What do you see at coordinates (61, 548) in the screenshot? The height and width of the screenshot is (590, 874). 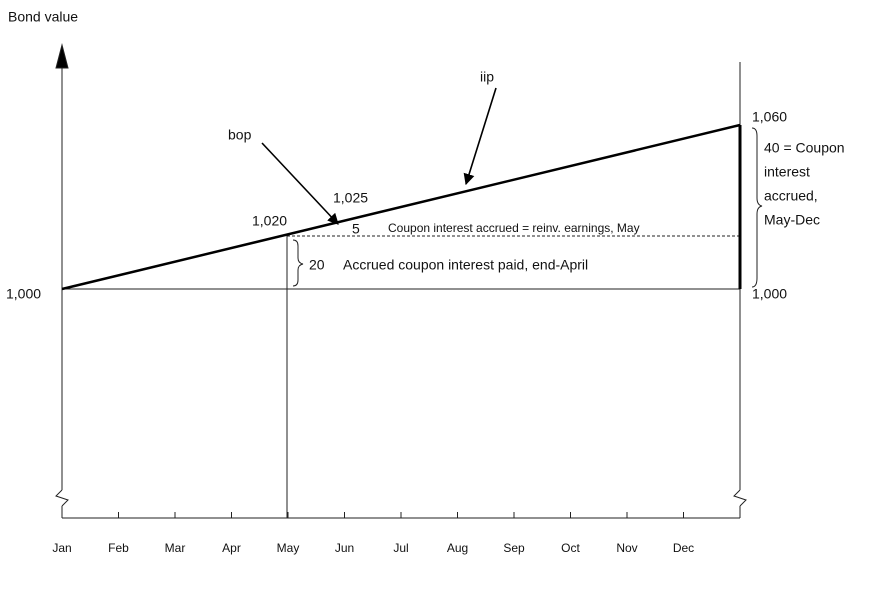 I see `x-tick-label: Jan` at bounding box center [61, 548].